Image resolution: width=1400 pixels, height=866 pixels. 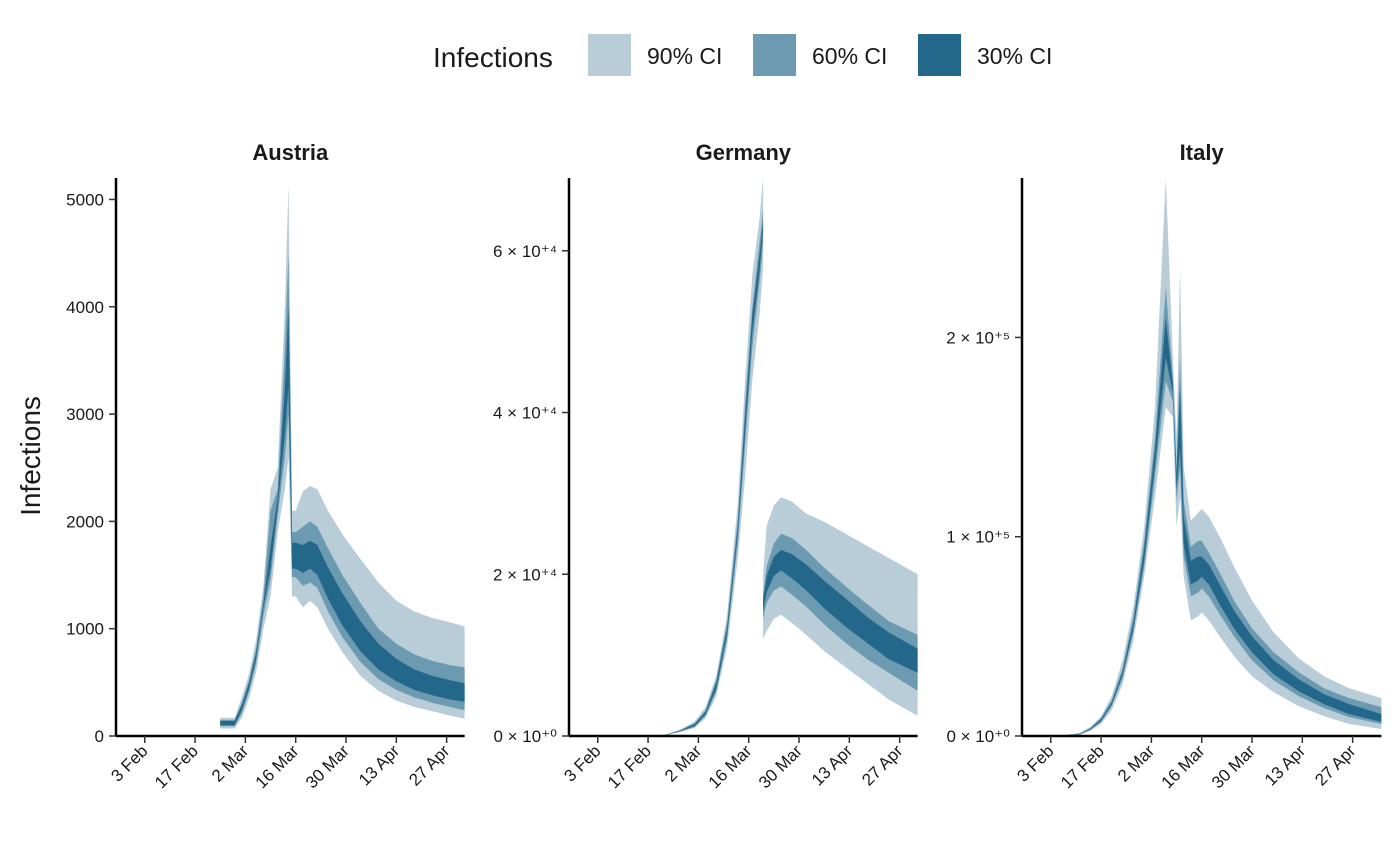 What do you see at coordinates (978, 537) in the screenshot?
I see `y-tick-label: 1 × 10⁺⁵` at bounding box center [978, 537].